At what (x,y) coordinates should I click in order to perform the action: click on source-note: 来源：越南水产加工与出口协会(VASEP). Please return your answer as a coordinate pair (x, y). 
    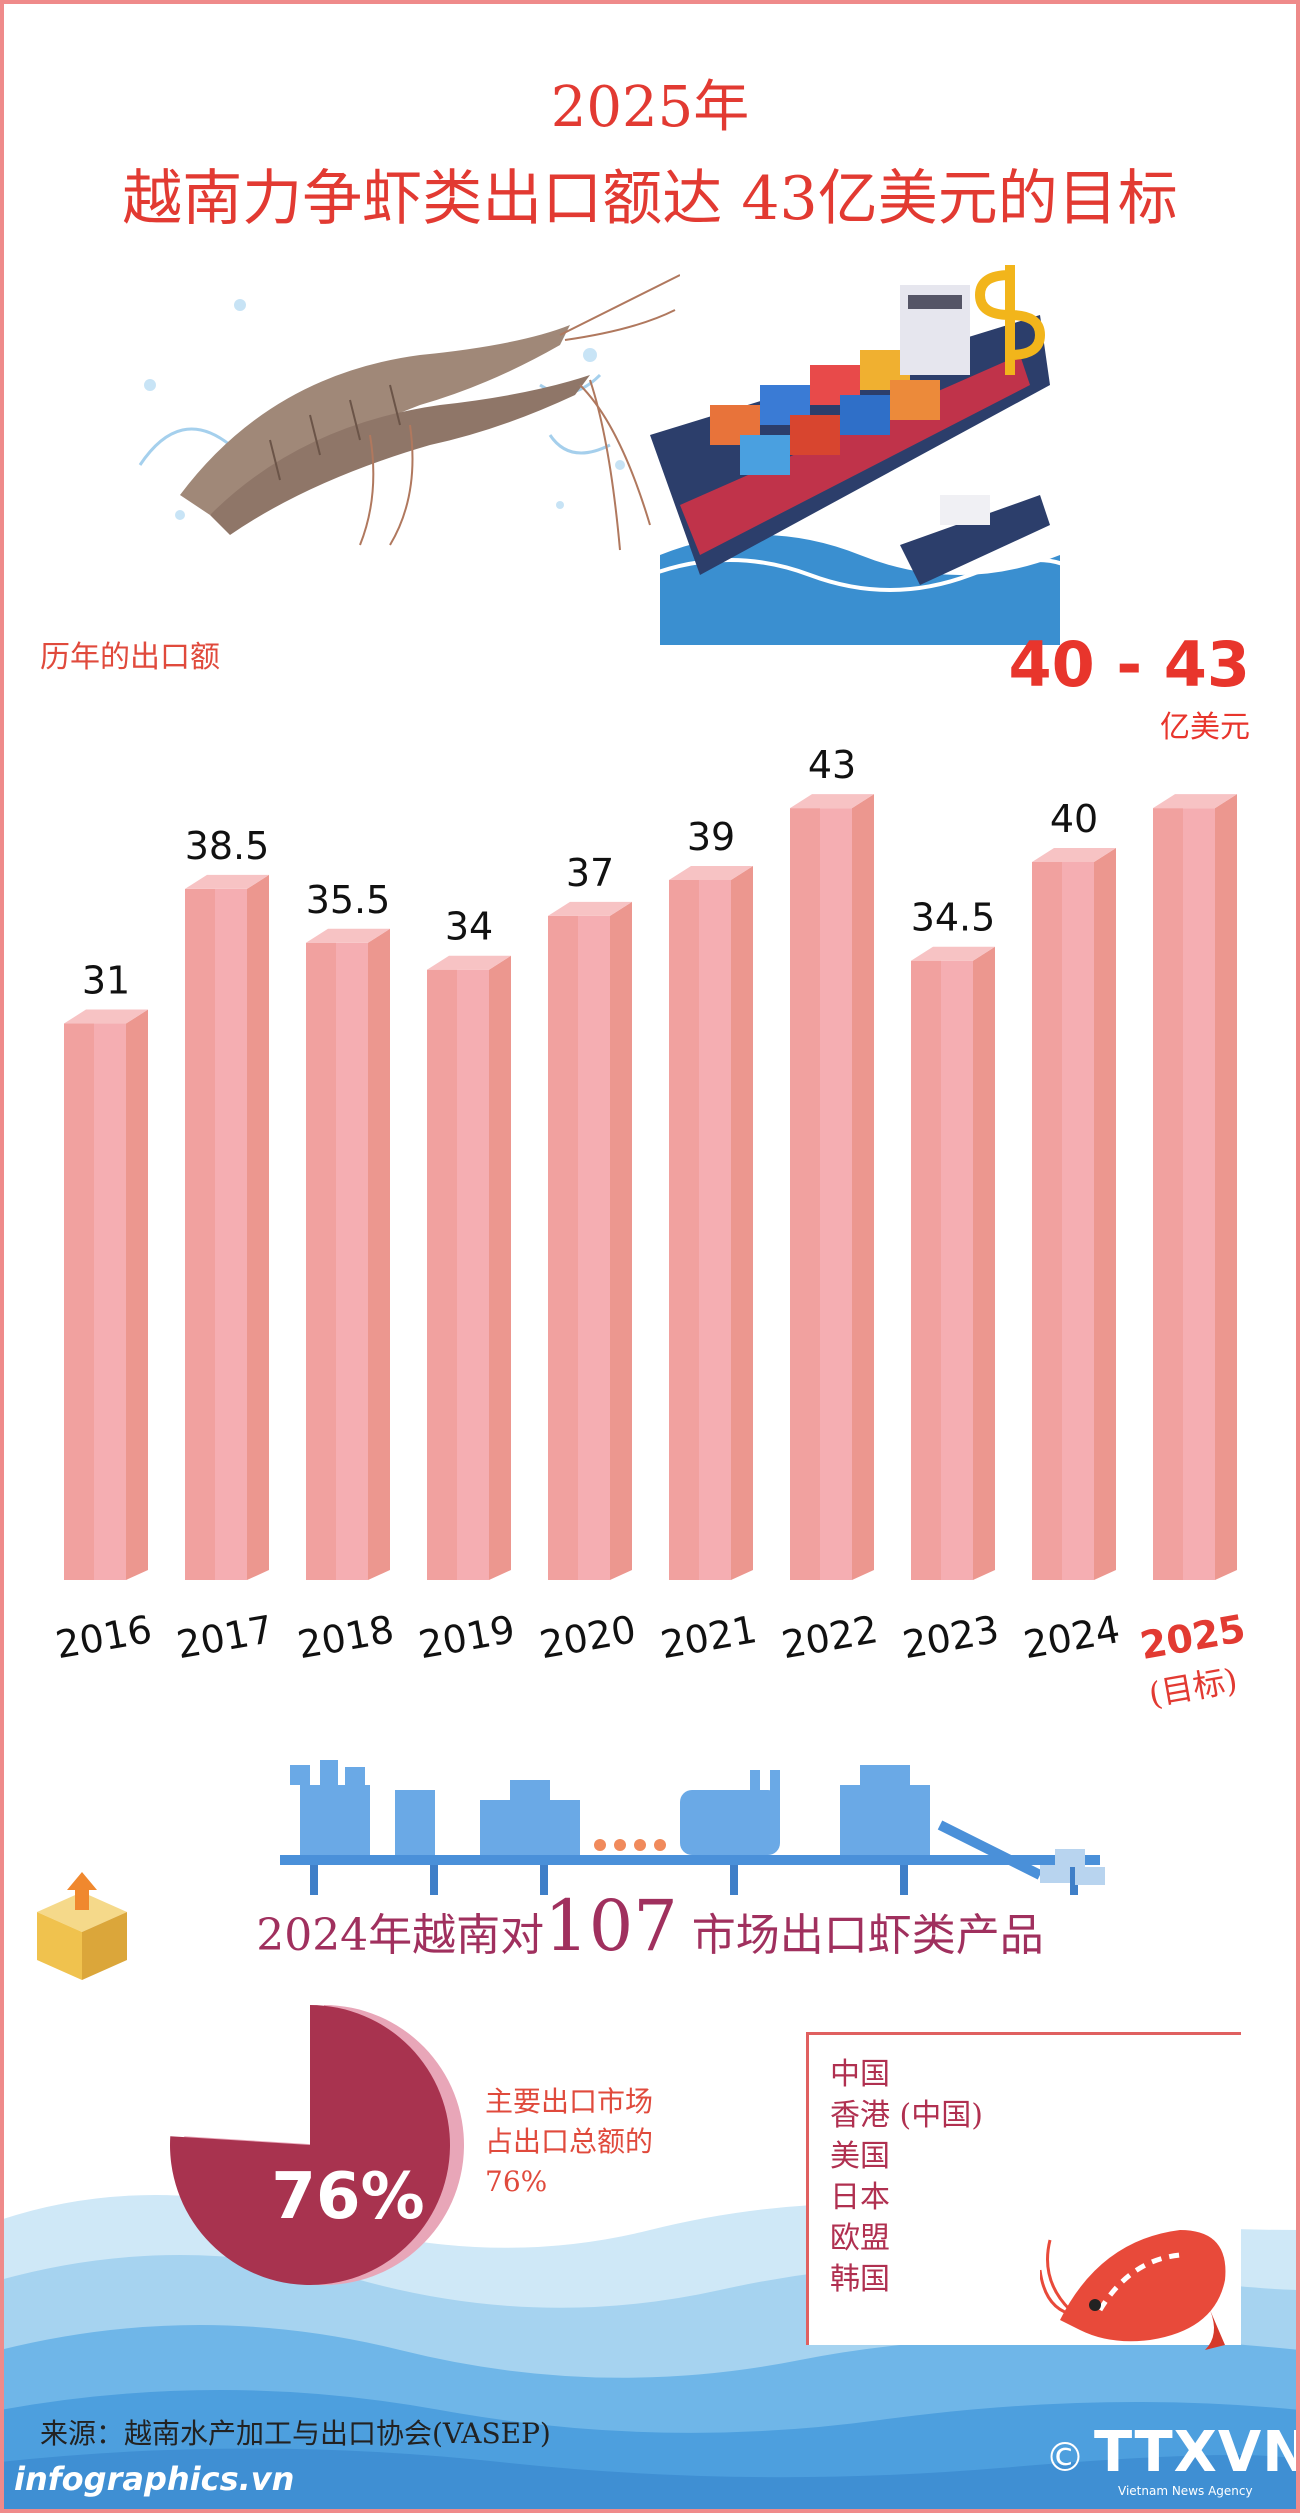
    Looking at the image, I should click on (295, 2433).